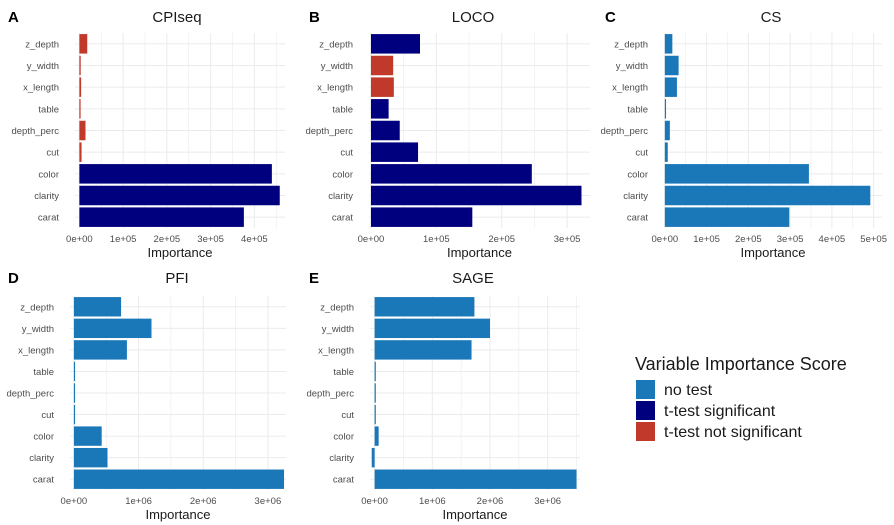  I want to click on legend-label: no test, so click(688, 390).